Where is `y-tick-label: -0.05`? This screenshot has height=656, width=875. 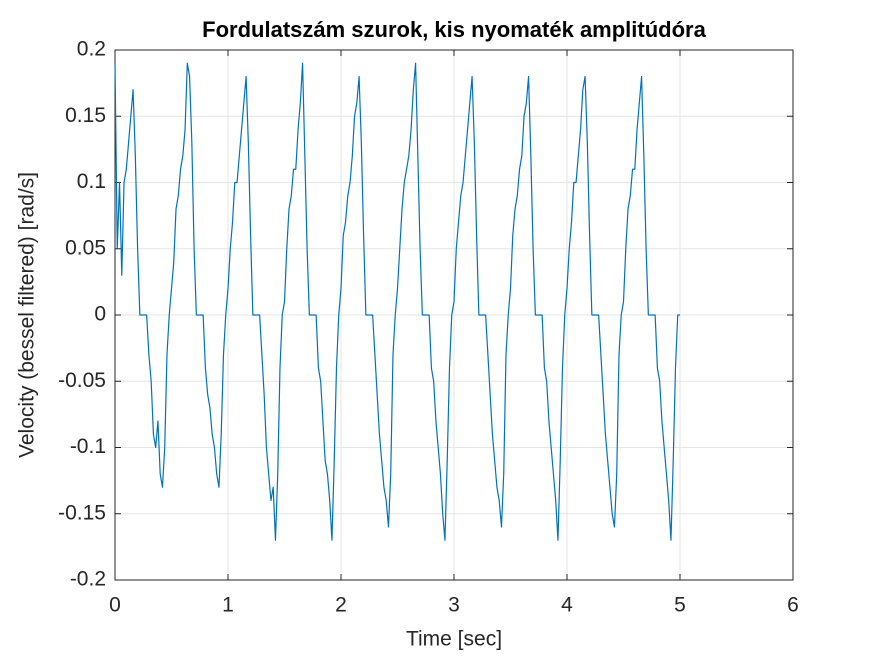
y-tick-label: -0.05 is located at coordinates (82, 380).